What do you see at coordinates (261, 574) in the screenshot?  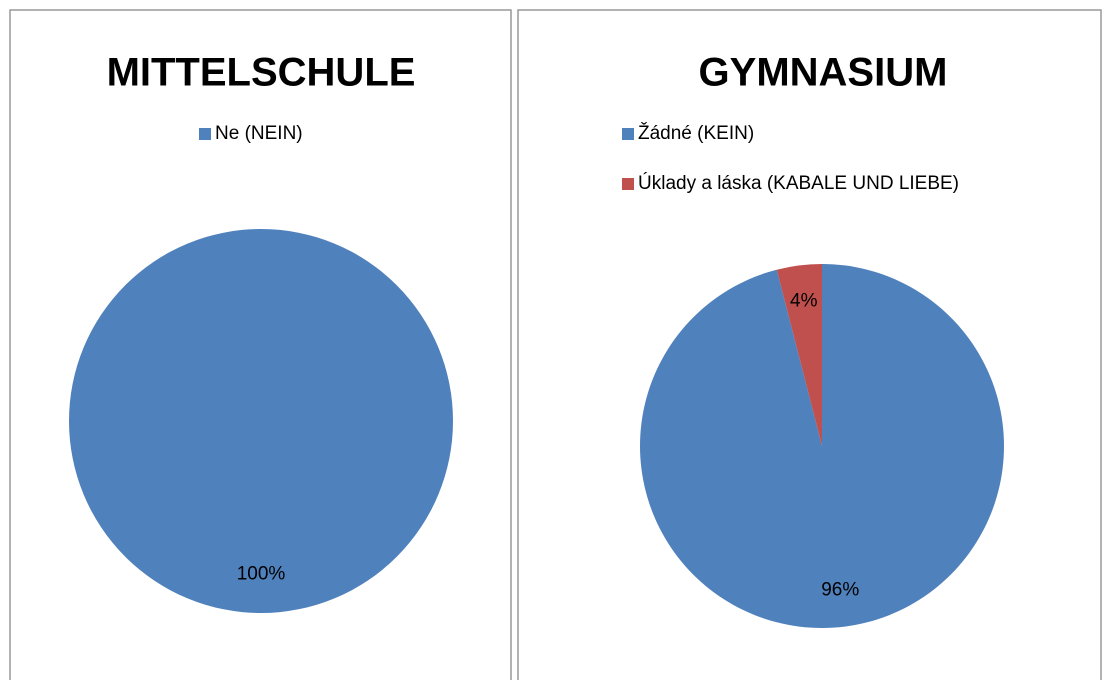 I see `data-label: 100%` at bounding box center [261, 574].